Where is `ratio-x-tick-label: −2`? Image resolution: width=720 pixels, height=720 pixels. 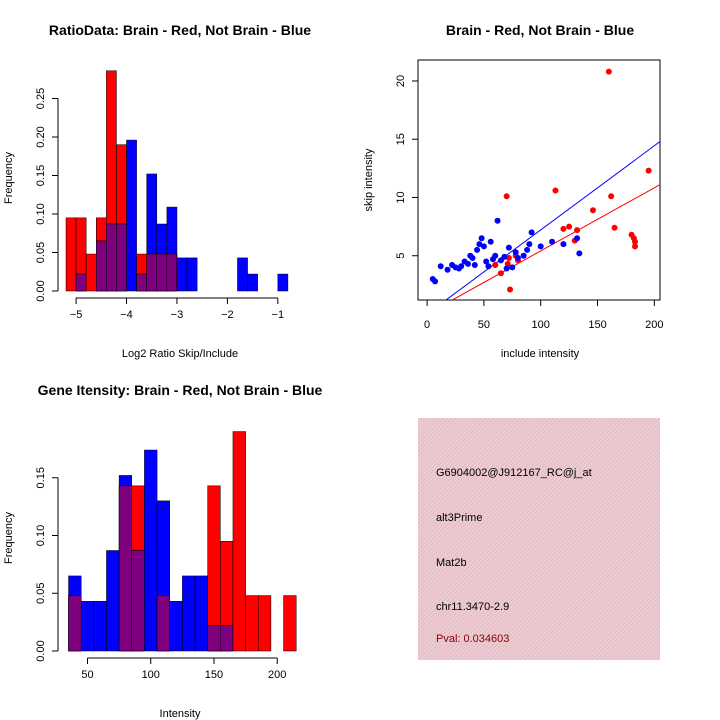 ratio-x-tick-label: −2 is located at coordinates (227, 315).